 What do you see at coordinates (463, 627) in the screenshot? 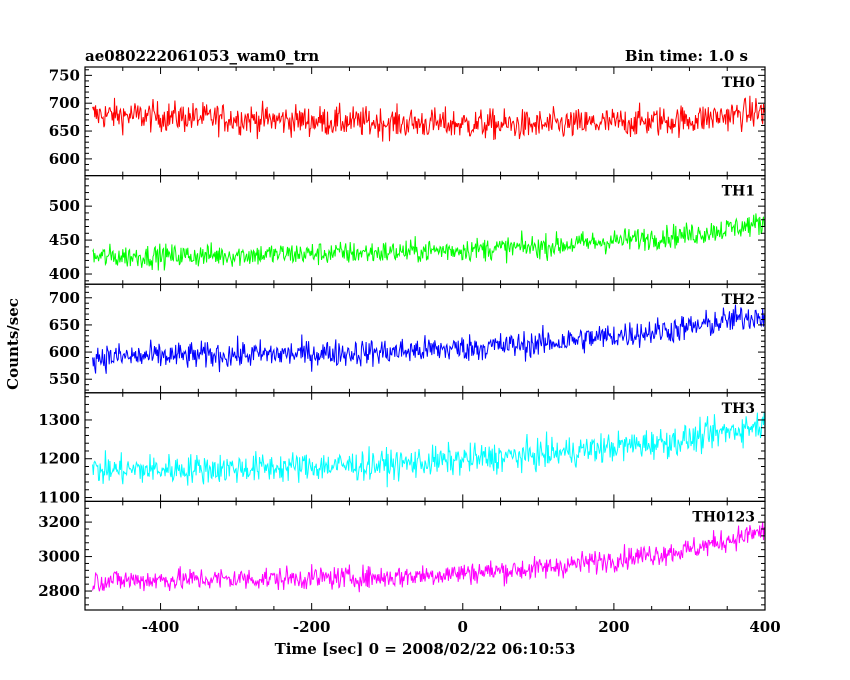
I see `x-tick-label: 0` at bounding box center [463, 627].